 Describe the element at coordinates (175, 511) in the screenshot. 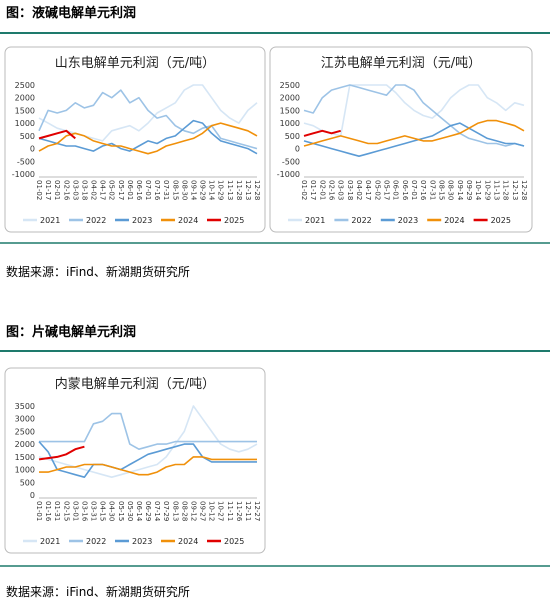

I see `x-tick-label: 08-13` at that location.